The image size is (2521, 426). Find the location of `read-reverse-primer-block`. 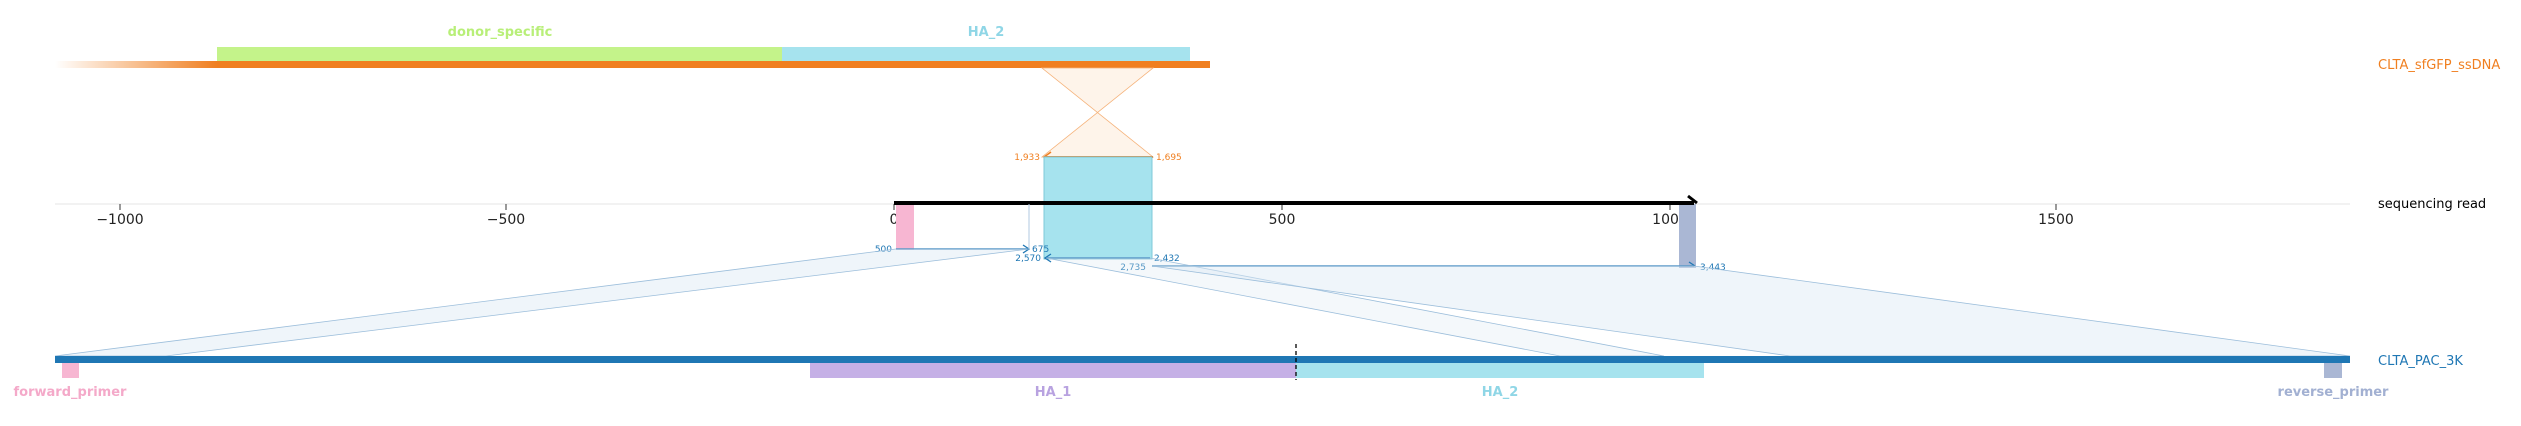

read-reverse-primer-block is located at coordinates (1687, 236).